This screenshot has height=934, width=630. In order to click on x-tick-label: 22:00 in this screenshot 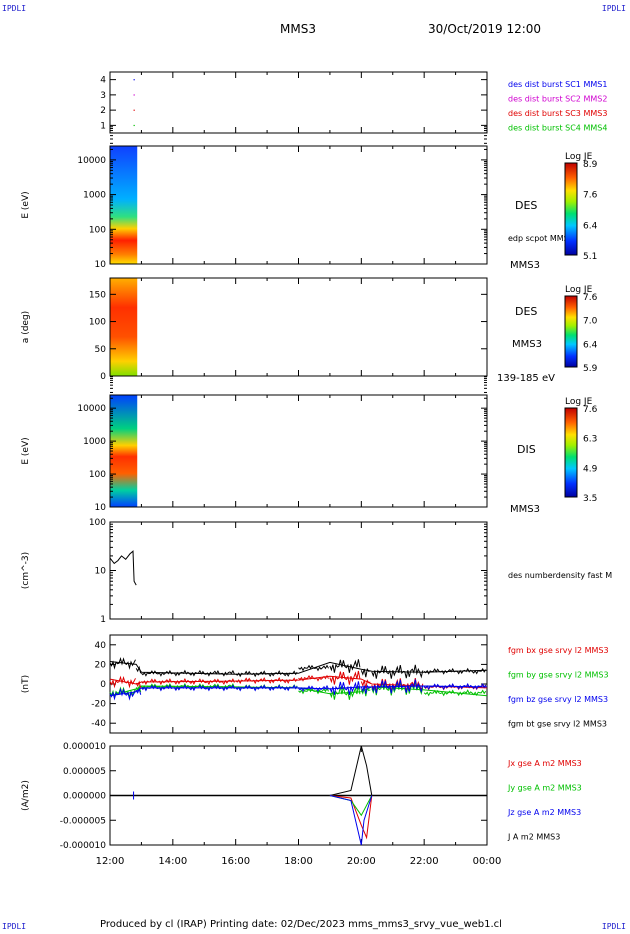, I will do `click(424, 861)`.